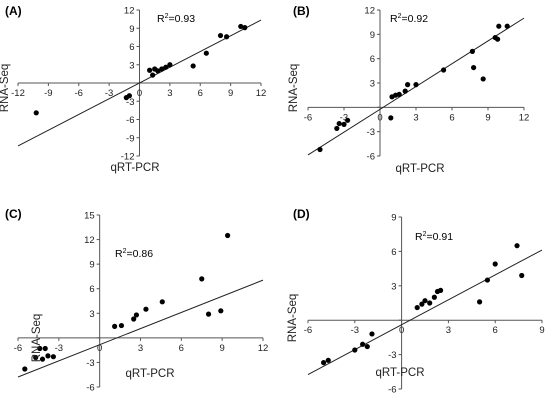 The width and height of the screenshot is (550, 409). Describe the element at coordinates (89, 216) in the screenshot. I see `y-tick-label: 15` at that location.